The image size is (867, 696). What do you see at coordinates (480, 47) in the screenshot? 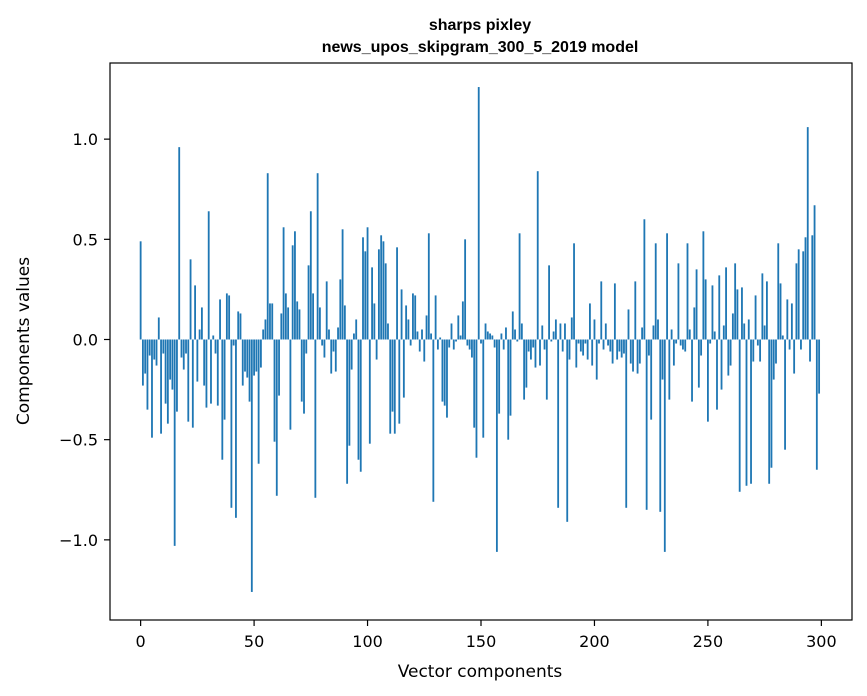
I see `chart-title-line-2: news_upos_skipgram_300_5_2019 model` at bounding box center [480, 47].